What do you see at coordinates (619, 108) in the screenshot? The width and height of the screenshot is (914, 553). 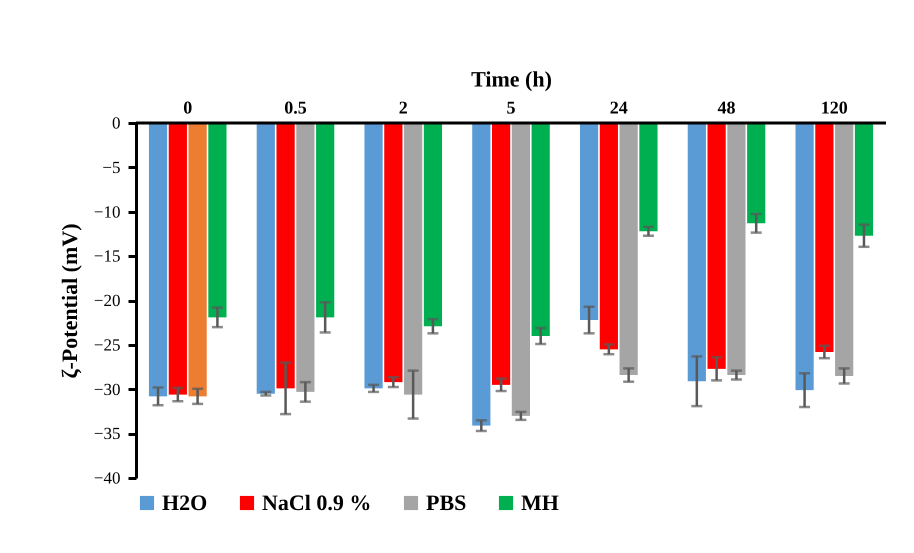 I see `x-tick-label: 24` at bounding box center [619, 108].